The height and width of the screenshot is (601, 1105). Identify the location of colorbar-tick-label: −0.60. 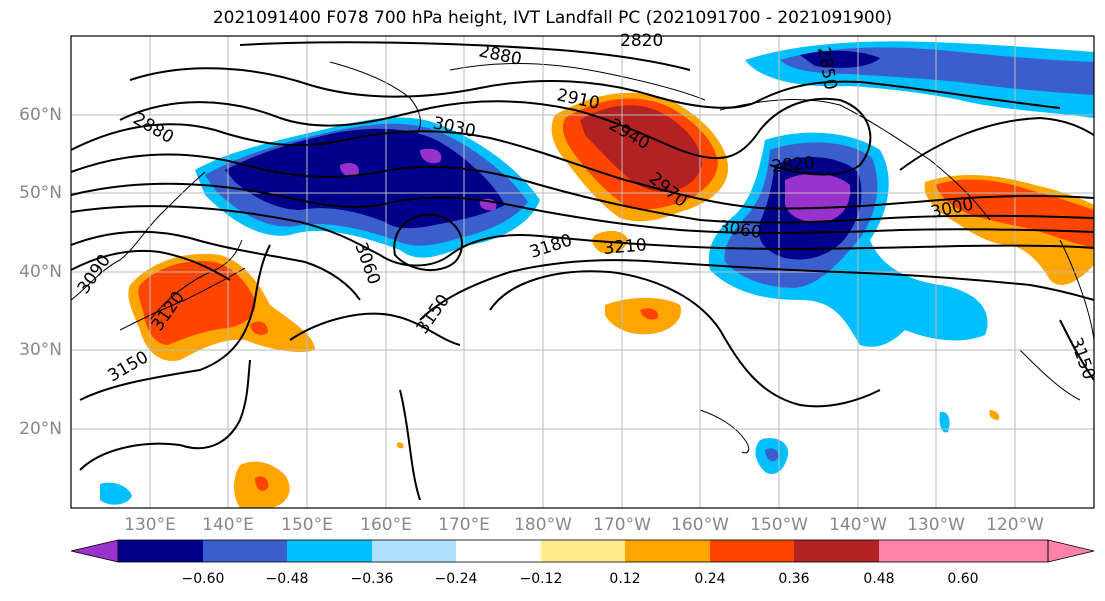
(203, 579).